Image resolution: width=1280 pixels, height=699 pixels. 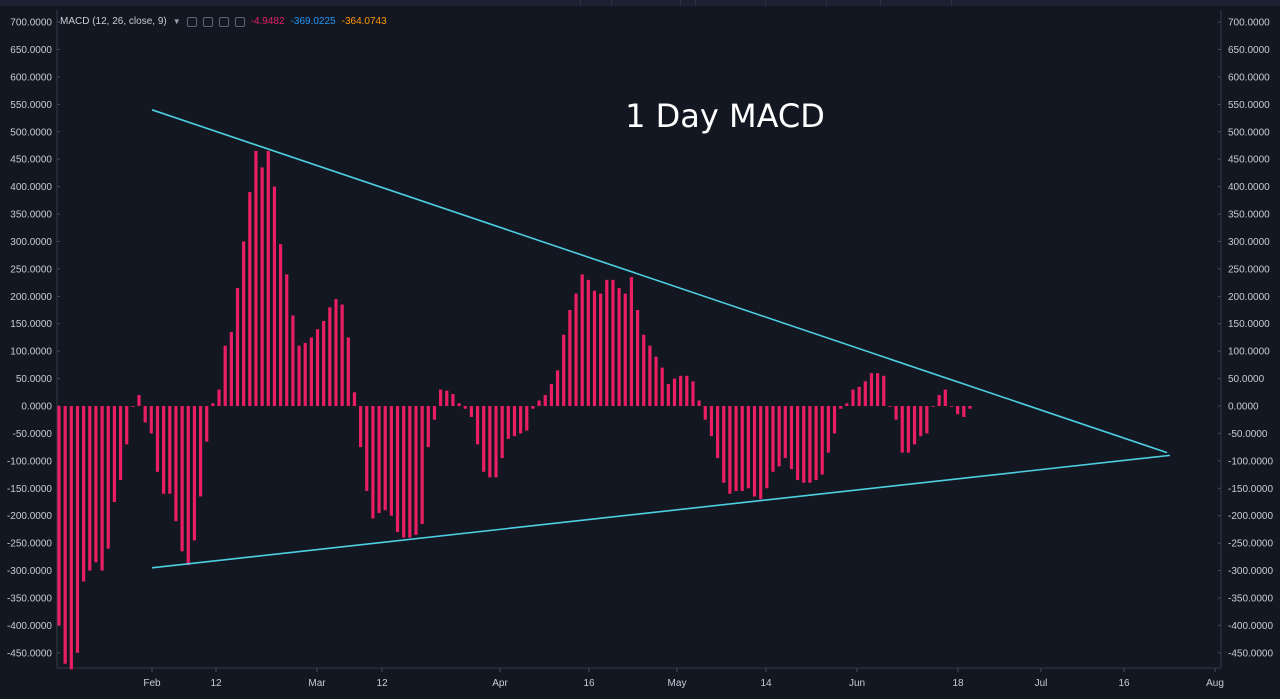 What do you see at coordinates (1250, 489) in the screenshot?
I see `y-tick-label-right: -150.0000` at bounding box center [1250, 489].